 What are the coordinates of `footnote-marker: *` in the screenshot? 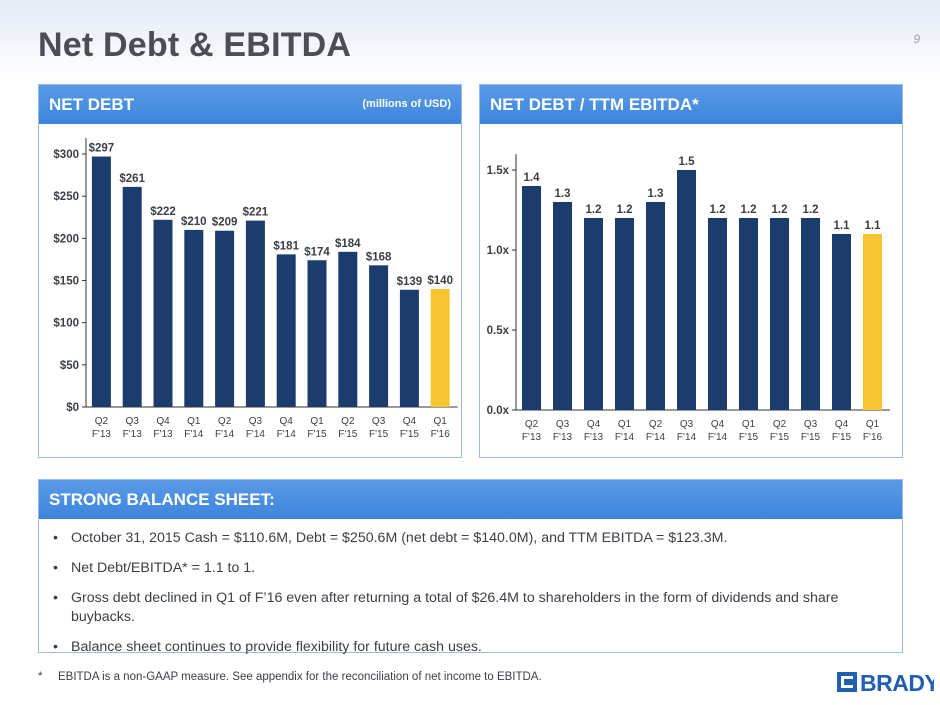 It's located at (40, 677).